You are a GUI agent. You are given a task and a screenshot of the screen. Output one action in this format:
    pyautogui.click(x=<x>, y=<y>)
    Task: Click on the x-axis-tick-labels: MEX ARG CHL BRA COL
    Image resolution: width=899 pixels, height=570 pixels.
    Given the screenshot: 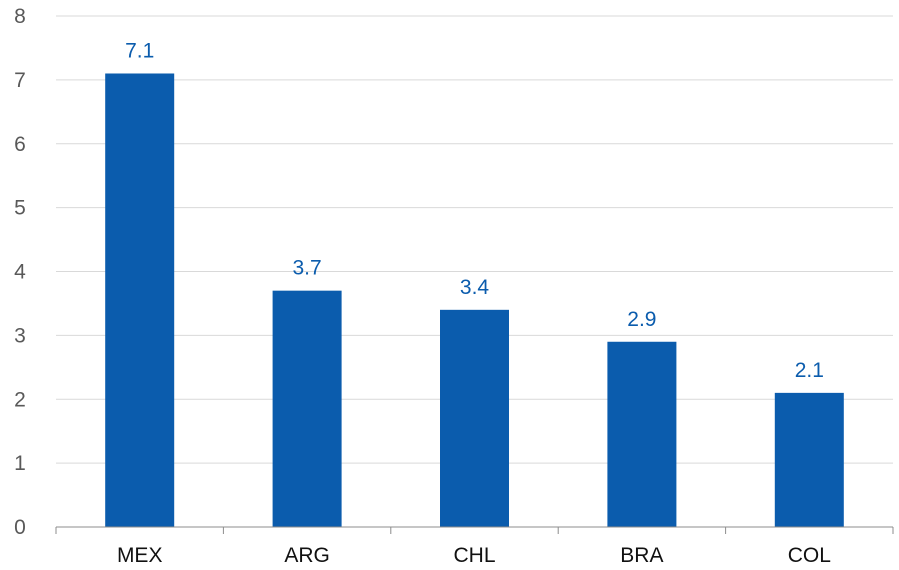 What is the action you would take?
    pyautogui.click(x=474, y=555)
    